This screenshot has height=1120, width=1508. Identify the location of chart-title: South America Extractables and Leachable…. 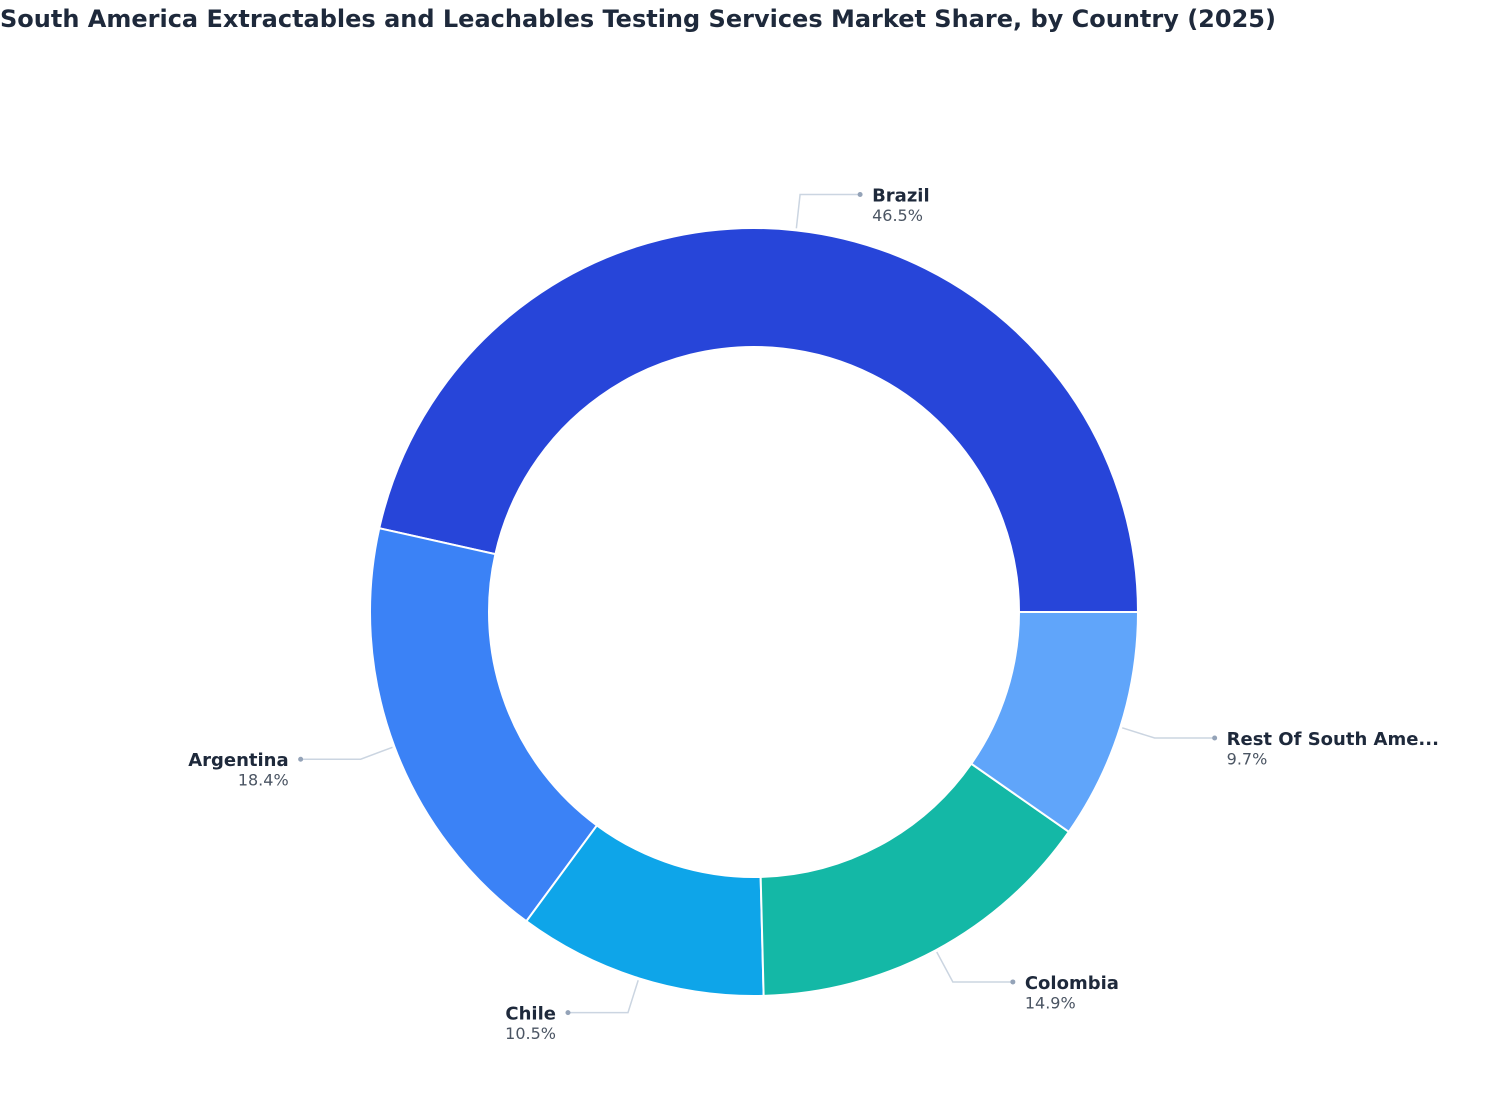
(638, 19).